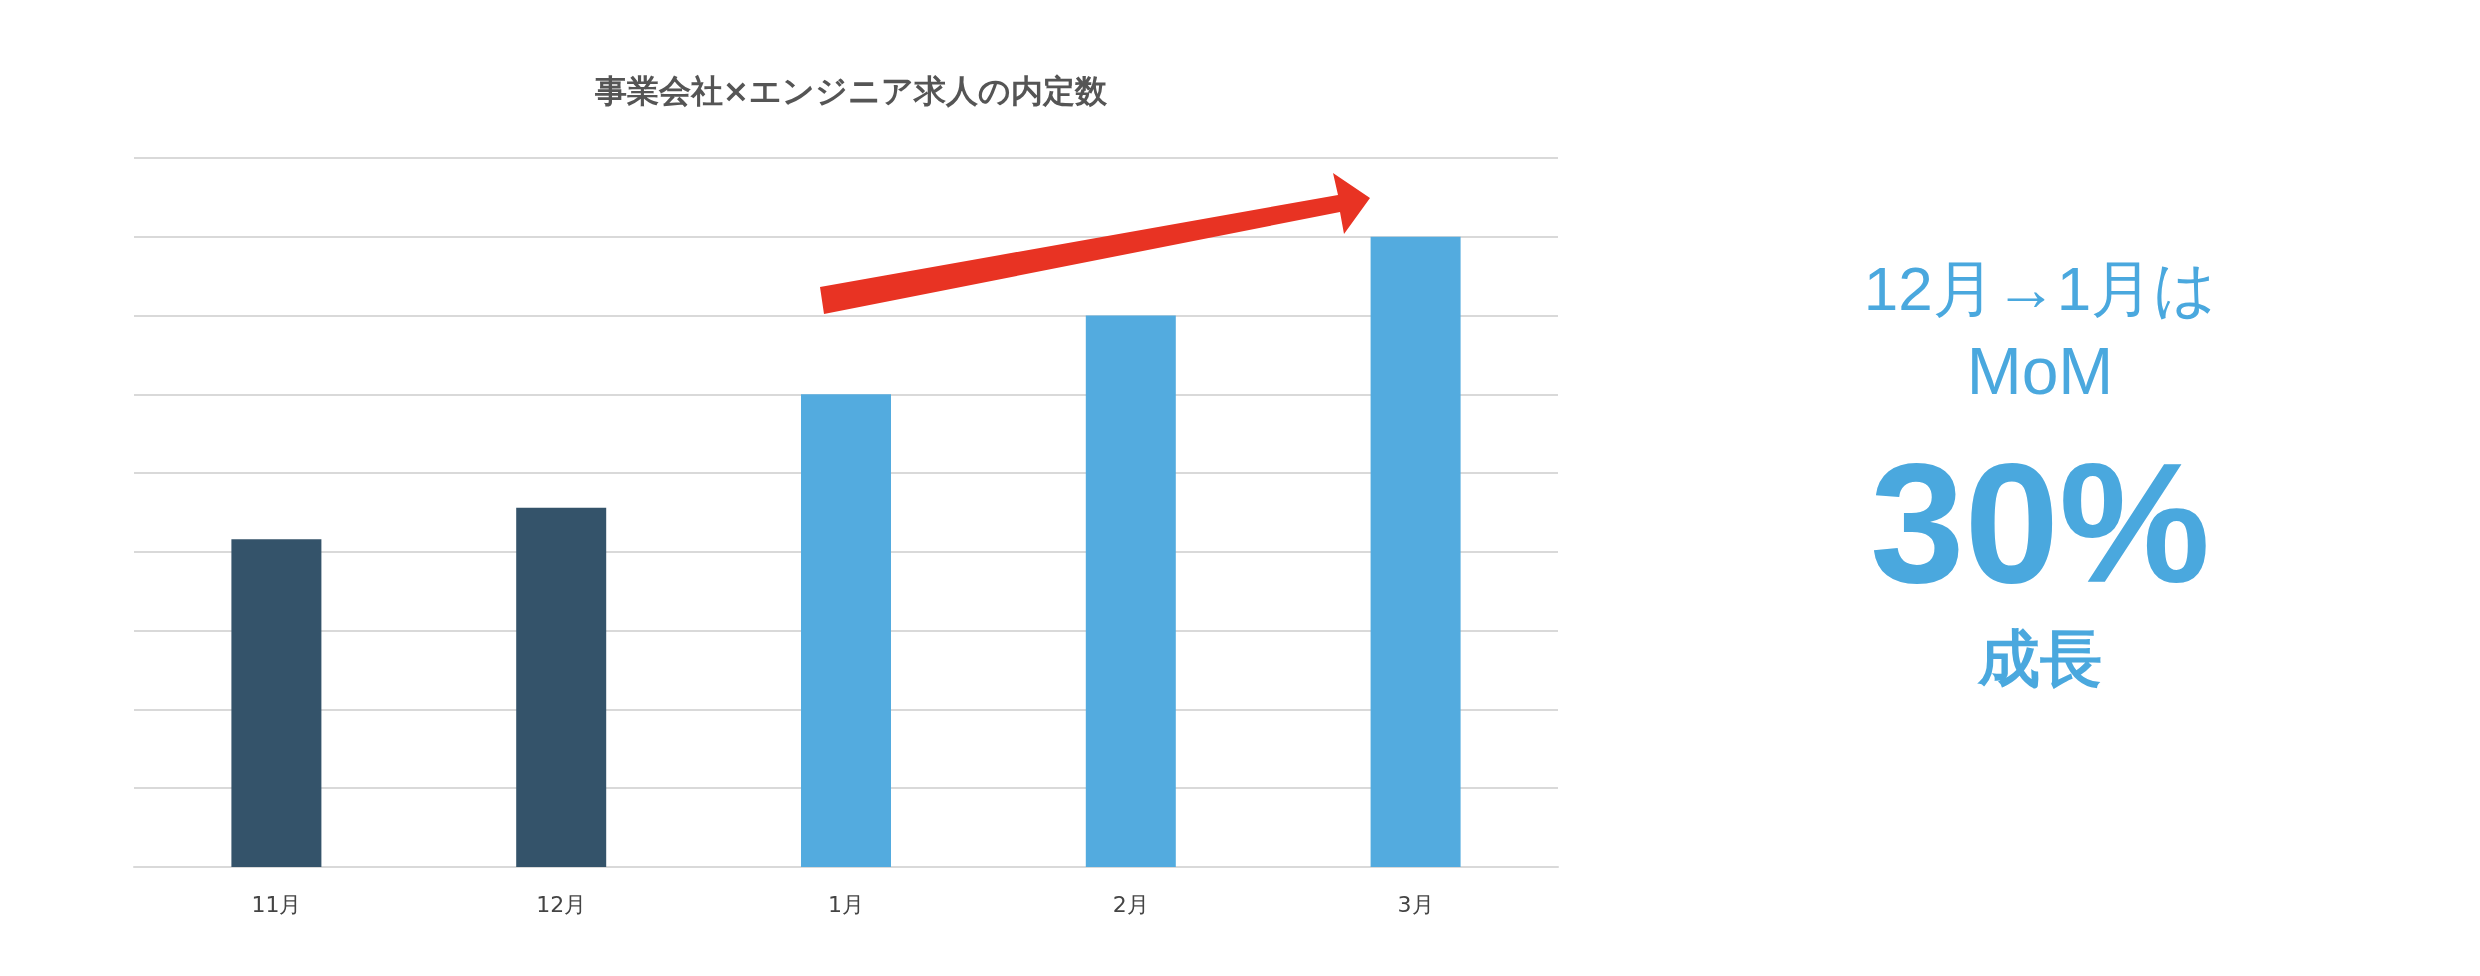  I want to click on text: 成長, so click(2039, 659).